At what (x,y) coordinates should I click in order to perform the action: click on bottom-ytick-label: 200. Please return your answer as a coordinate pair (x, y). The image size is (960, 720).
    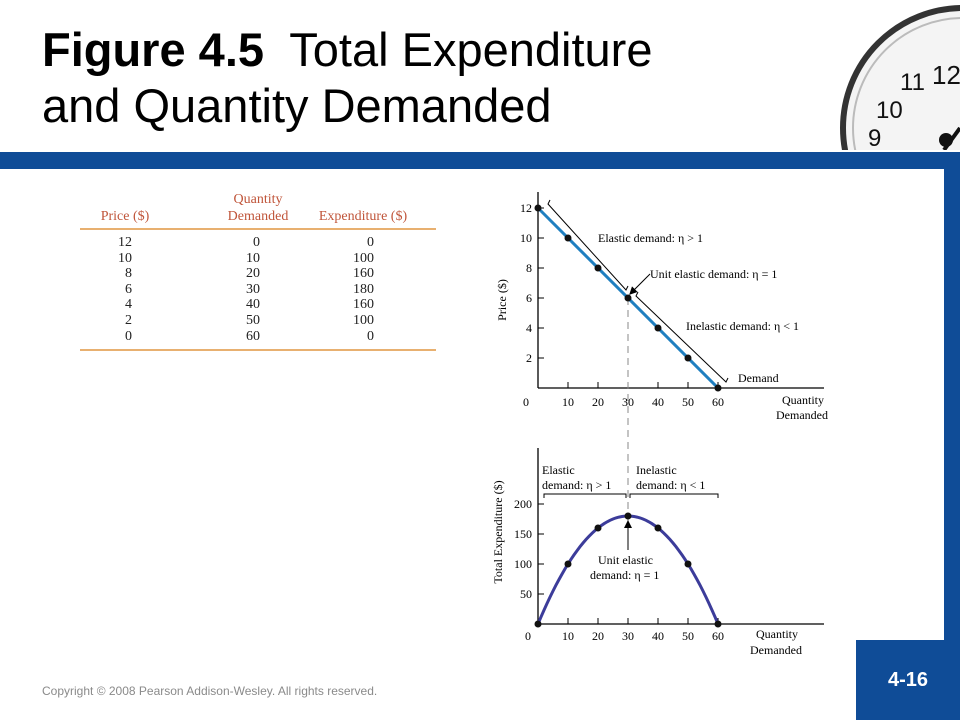
    Looking at the image, I should click on (523, 504).